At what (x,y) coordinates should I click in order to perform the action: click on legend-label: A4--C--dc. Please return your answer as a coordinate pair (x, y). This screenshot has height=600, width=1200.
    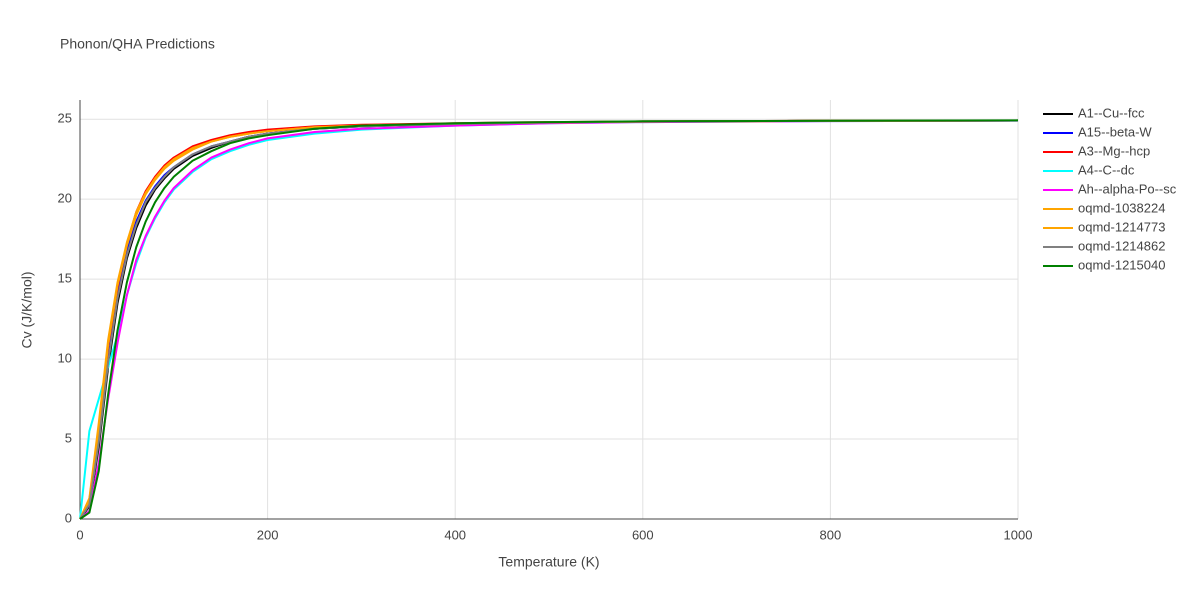
    Looking at the image, I should click on (1106, 169).